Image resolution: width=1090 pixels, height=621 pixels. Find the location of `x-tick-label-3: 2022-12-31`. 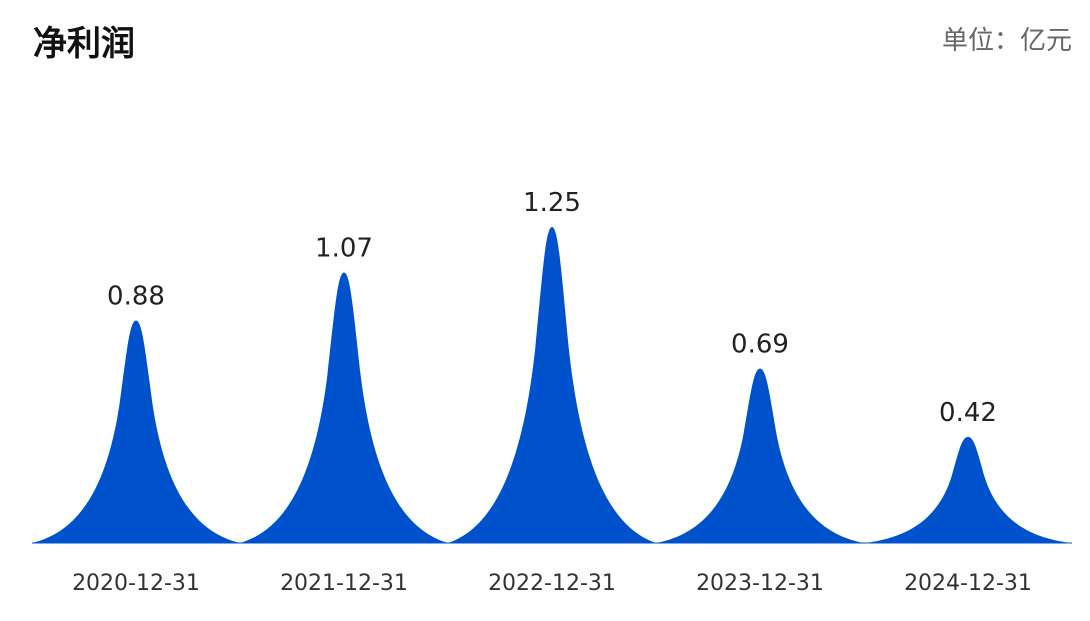

x-tick-label-3: 2022-12-31 is located at coordinates (552, 583).